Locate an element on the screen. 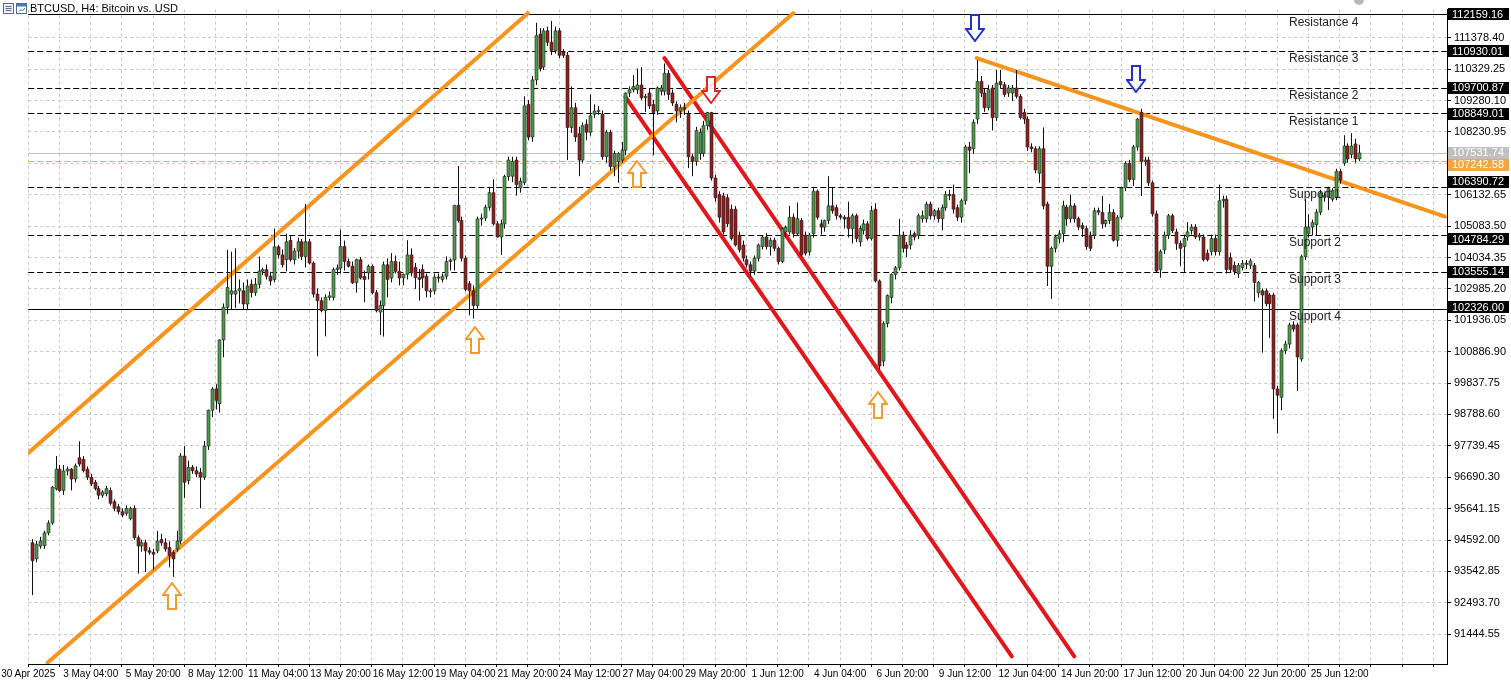  x-tick-label: 20 Jun 04:00 is located at coordinates (1215, 673).